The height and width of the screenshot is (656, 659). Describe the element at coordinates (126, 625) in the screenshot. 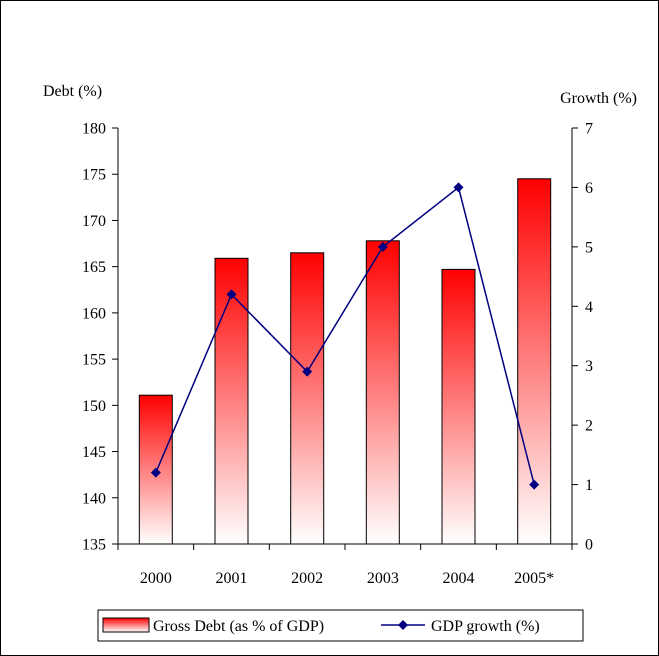

I see `legend-swatch-debt` at that location.